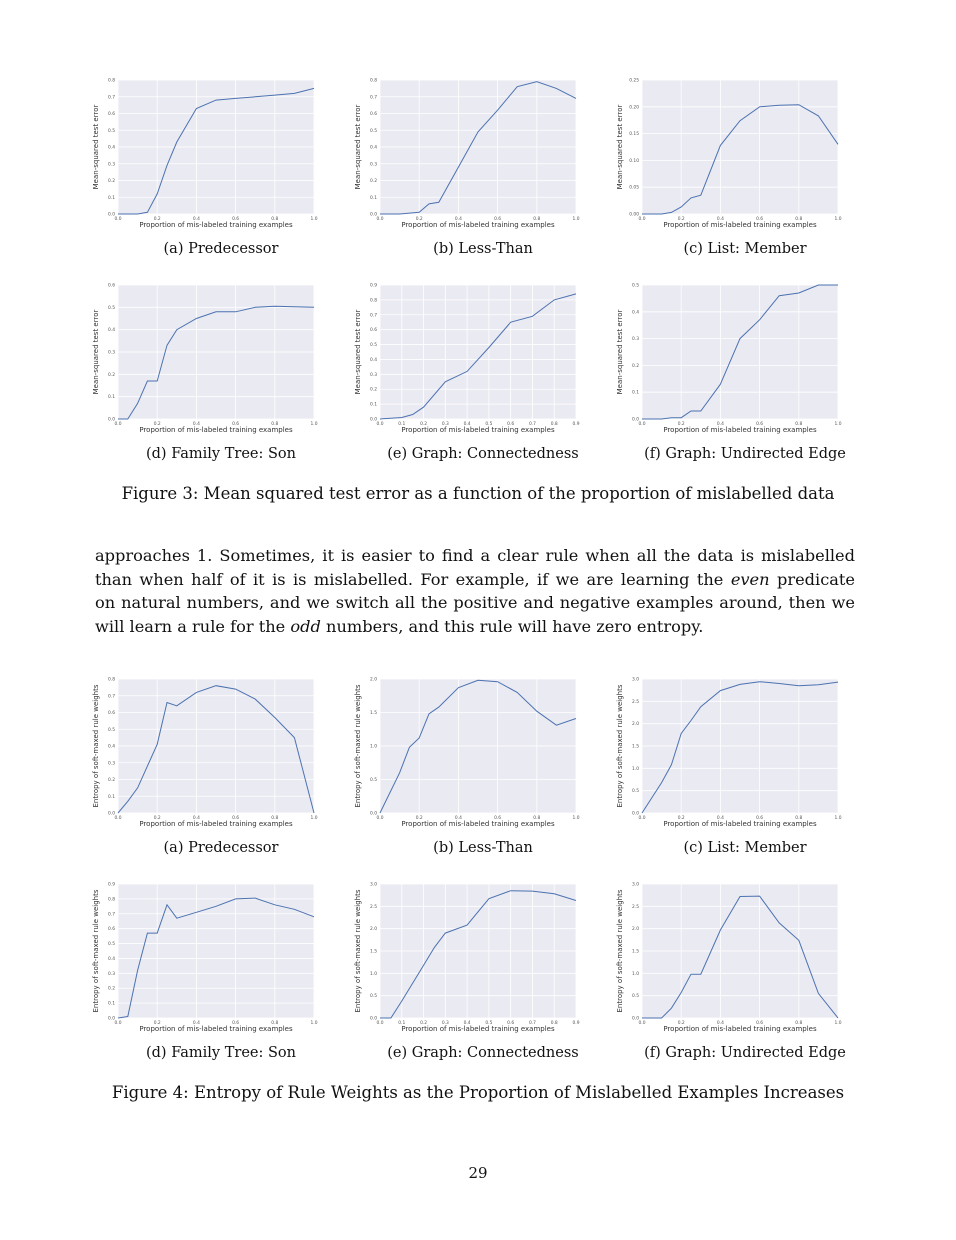 This screenshot has height=1240, width=956. What do you see at coordinates (634, 81) in the screenshot?
I see `y-tick-label: 0.25` at bounding box center [634, 81].